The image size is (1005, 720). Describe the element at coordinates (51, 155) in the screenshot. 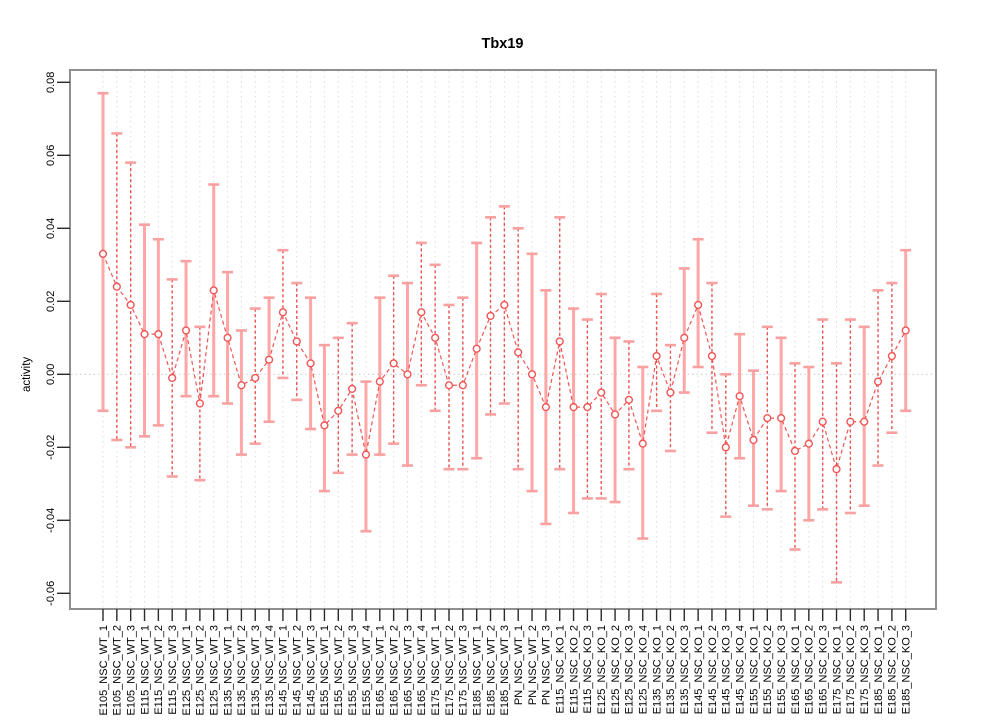

I see `y-tick-label: 0.06` at that location.